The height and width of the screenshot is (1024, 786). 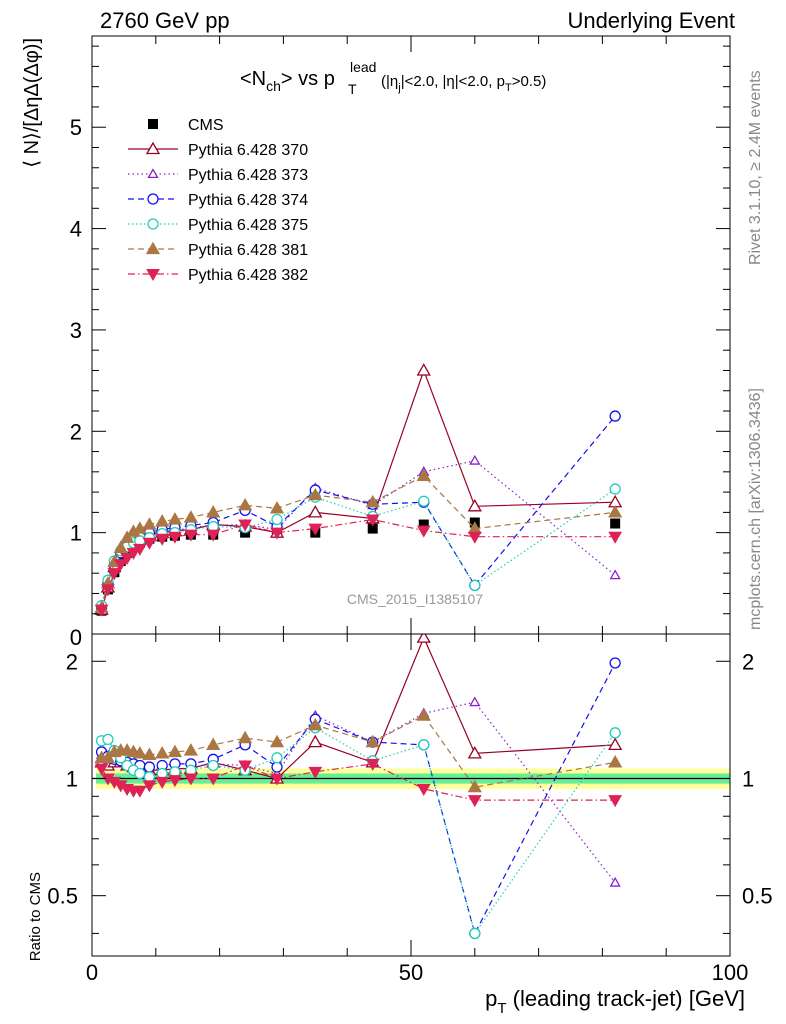 What do you see at coordinates (358, 547) in the screenshot?
I see `series-line-p375` at bounding box center [358, 547].